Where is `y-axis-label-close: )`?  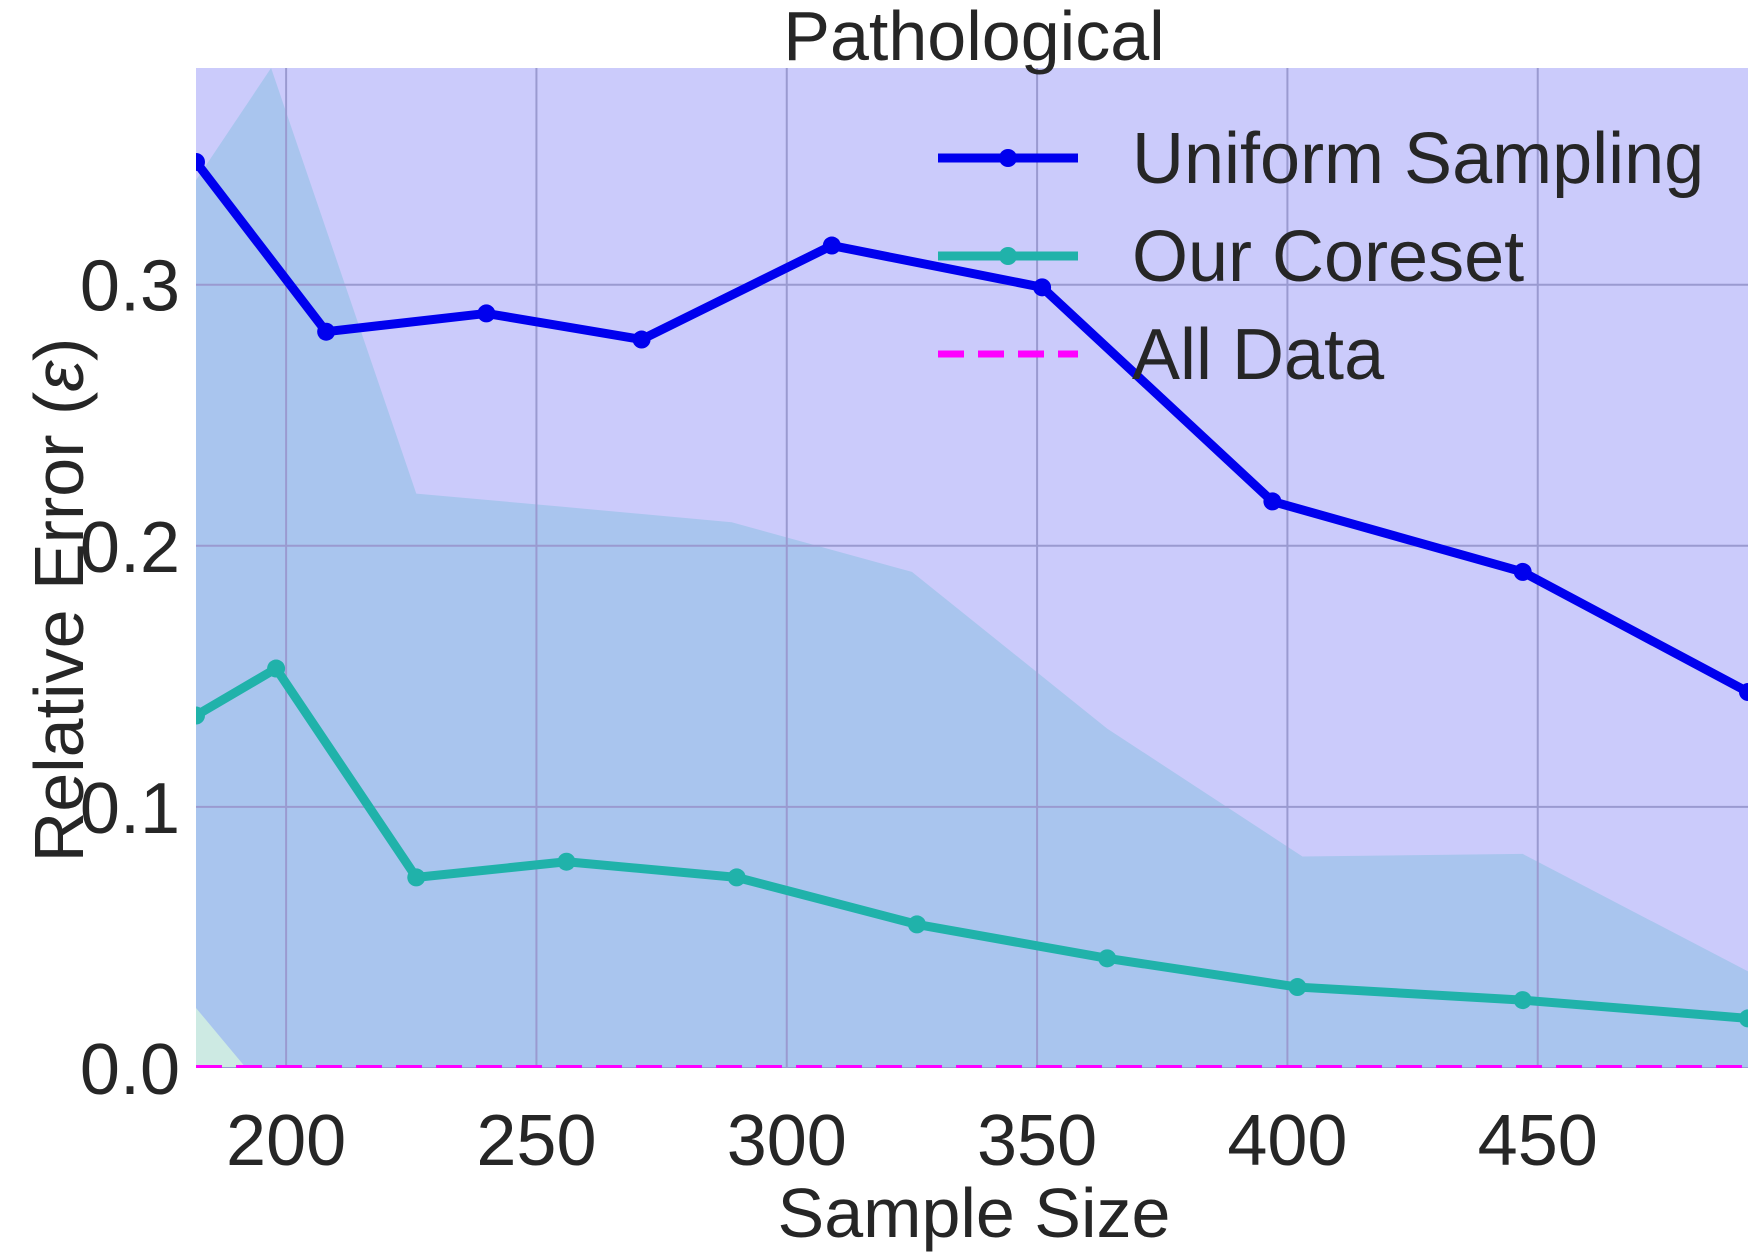 y-axis-label-close: ) is located at coordinates (59, 349).